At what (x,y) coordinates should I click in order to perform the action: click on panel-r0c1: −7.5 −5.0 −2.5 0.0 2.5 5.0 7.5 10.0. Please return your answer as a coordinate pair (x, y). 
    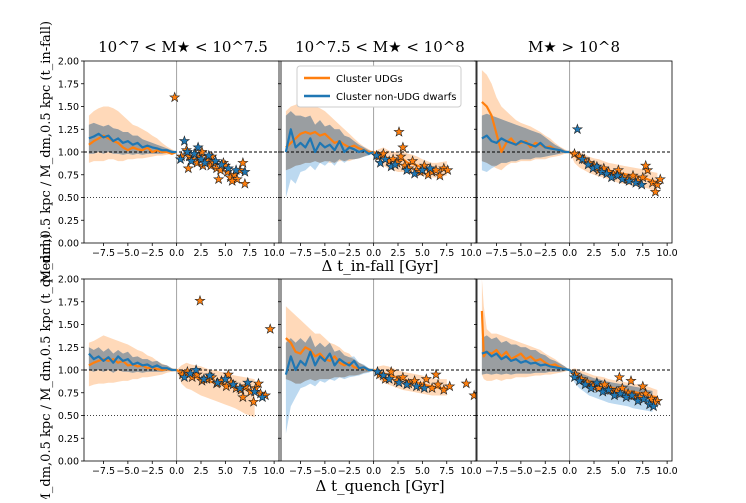
    Looking at the image, I should click on (380, 159).